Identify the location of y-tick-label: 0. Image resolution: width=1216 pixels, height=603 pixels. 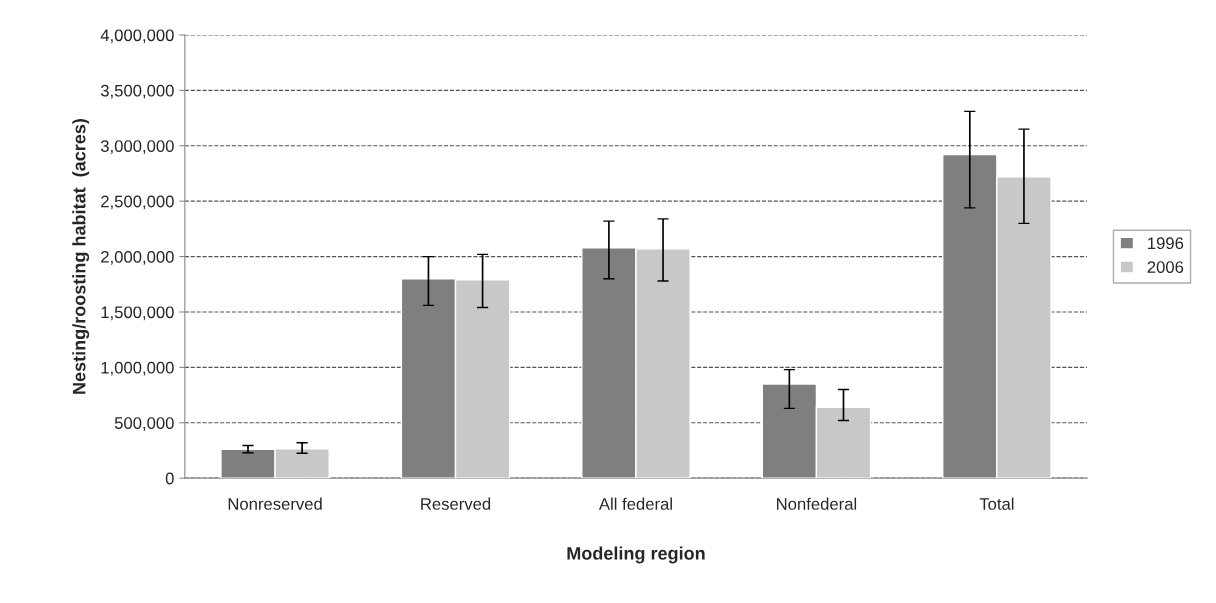
(169, 478).